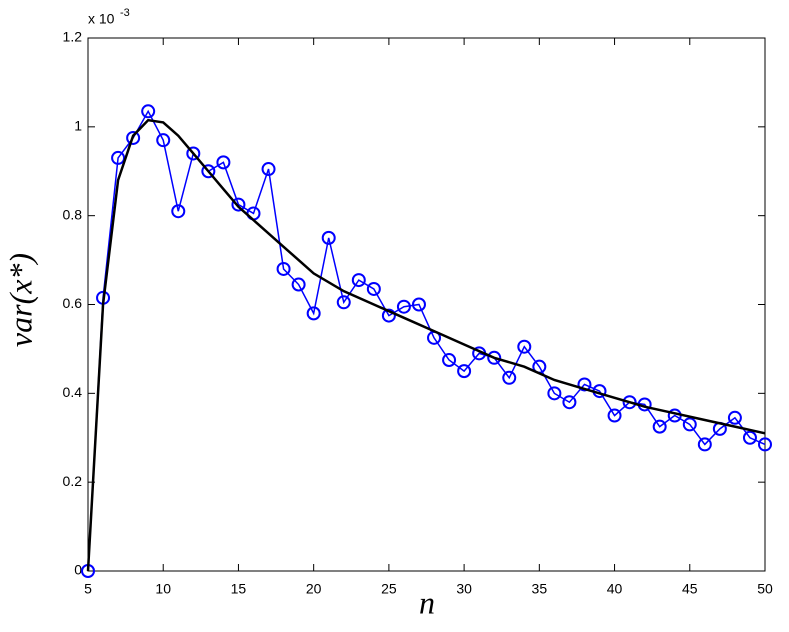  What do you see at coordinates (314, 589) in the screenshot?
I see `x-tick-label: 20` at bounding box center [314, 589].